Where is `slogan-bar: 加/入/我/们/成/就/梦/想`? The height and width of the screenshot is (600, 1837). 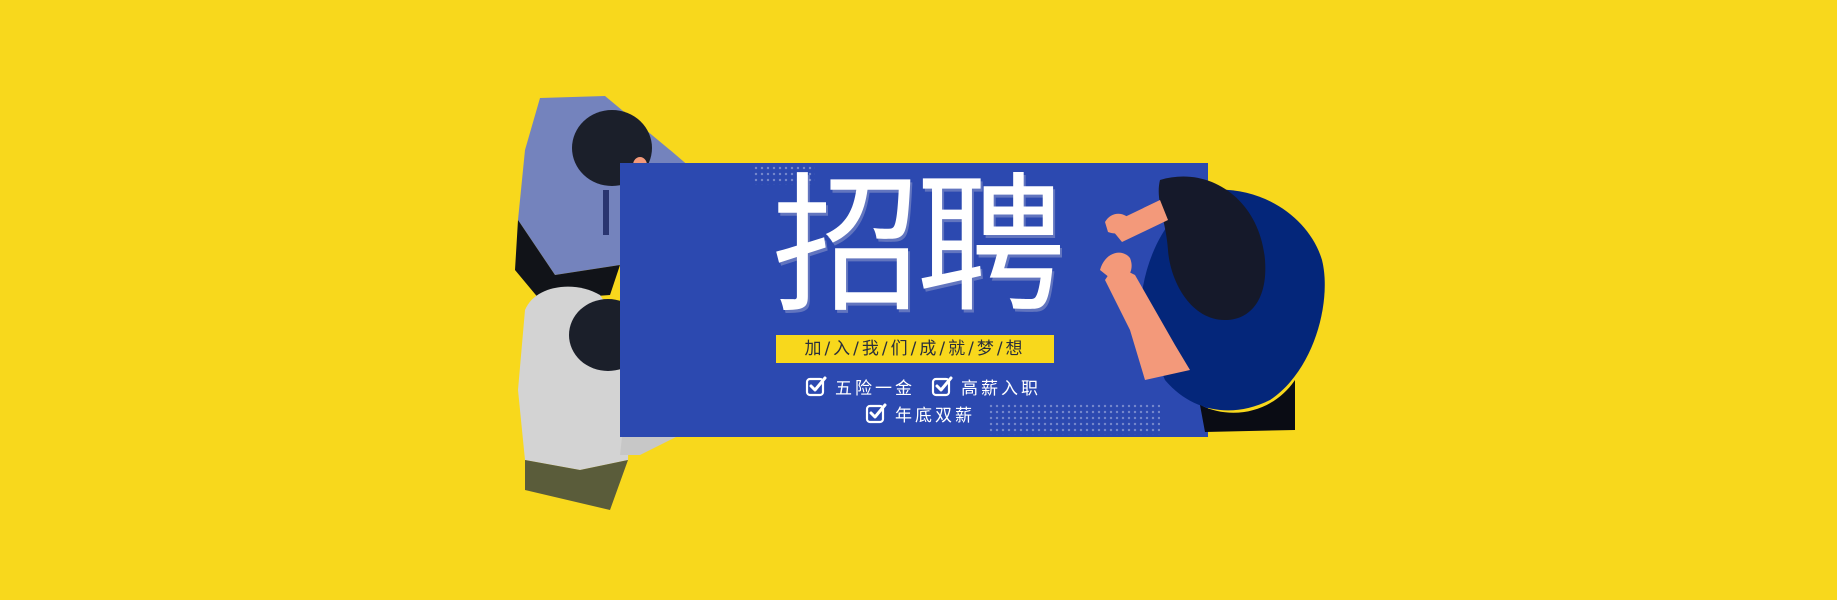
slogan-bar: 加/入/我/们/成/就/梦/想 is located at coordinates (915, 349).